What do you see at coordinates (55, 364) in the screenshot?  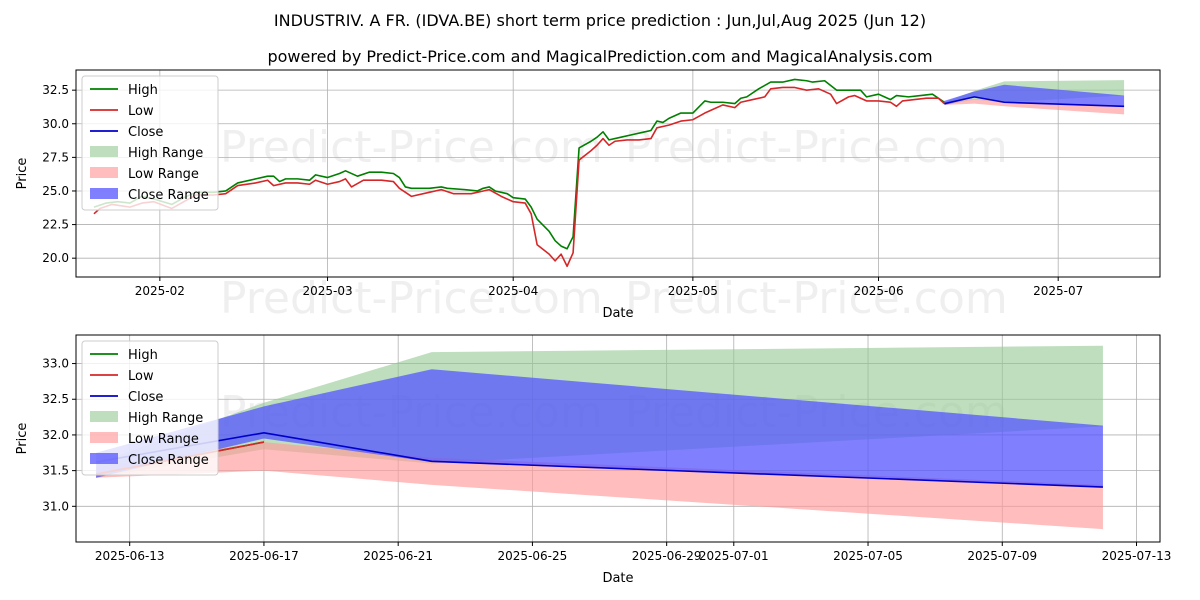 I see `y-tick-label: 33.0` at bounding box center [55, 364].